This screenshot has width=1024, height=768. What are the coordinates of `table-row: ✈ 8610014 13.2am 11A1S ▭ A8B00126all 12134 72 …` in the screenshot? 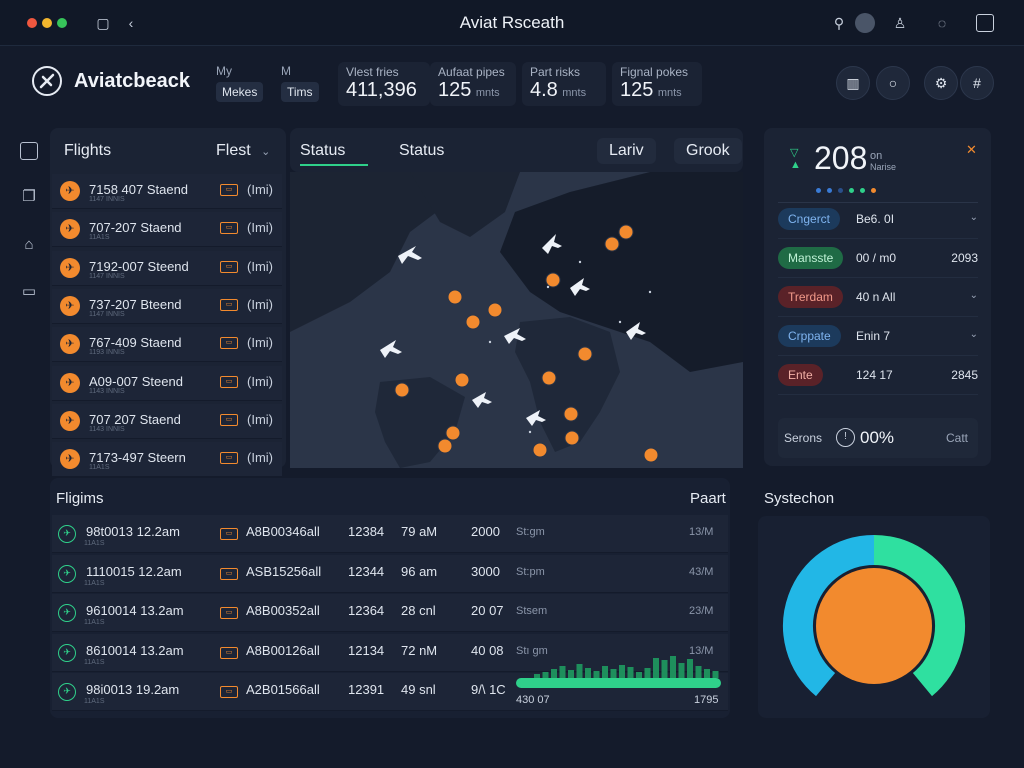 It's located at (390, 652).